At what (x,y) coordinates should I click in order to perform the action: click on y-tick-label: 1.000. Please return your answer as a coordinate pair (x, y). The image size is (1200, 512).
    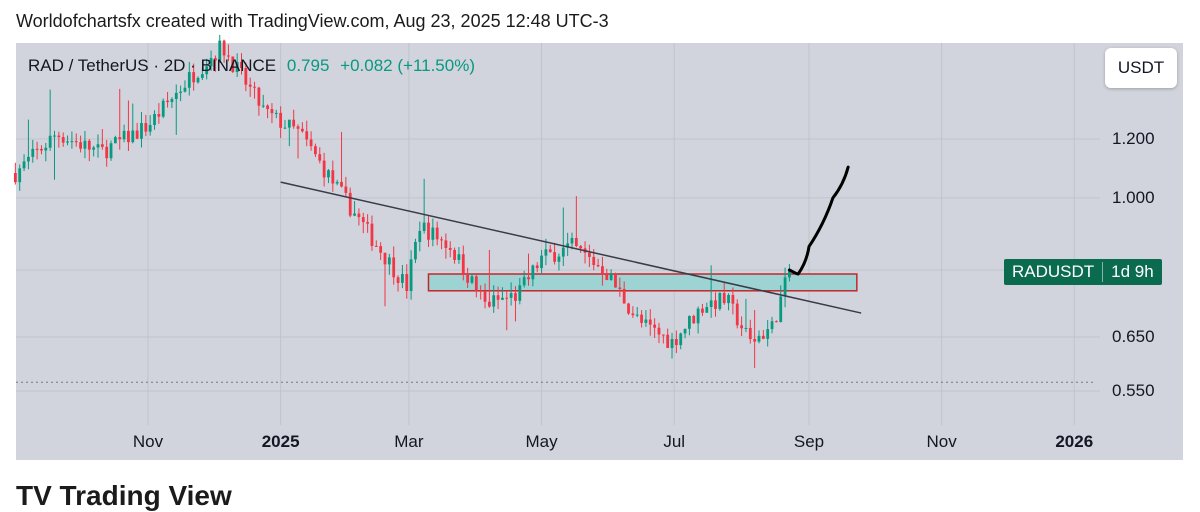
    Looking at the image, I should click on (1133, 197).